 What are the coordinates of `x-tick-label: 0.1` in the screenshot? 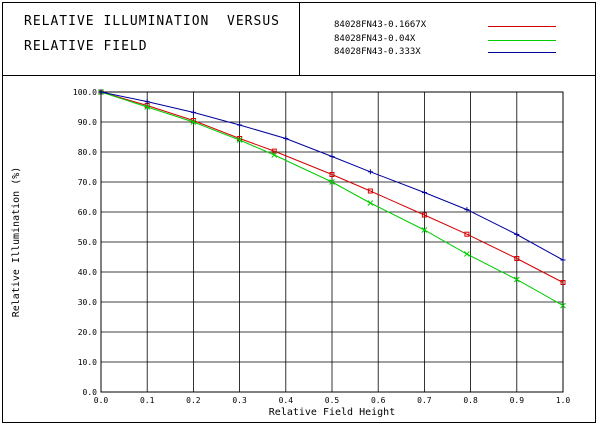 It's located at (147, 400).